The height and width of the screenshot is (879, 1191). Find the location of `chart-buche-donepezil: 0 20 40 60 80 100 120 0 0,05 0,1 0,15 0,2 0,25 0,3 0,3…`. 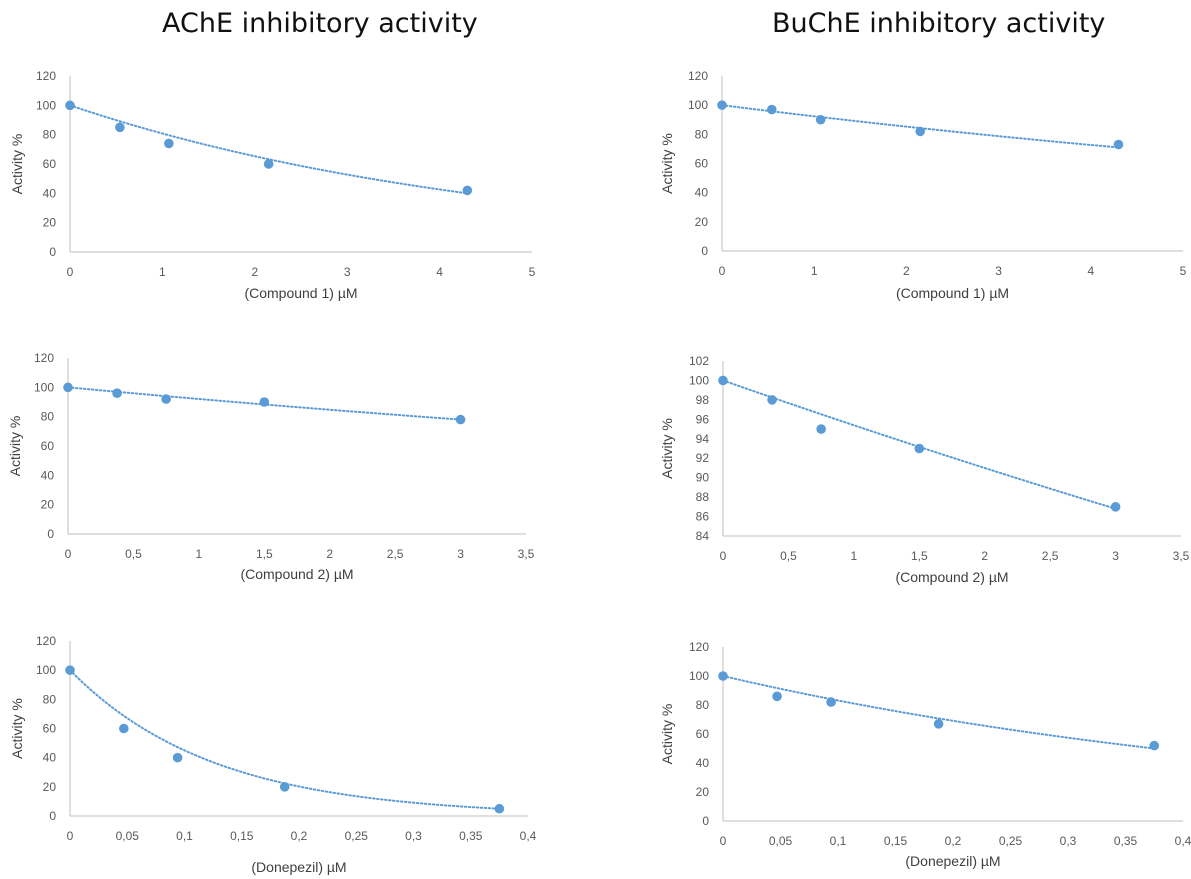

chart-buche-donepezil: 0 20 40 60 80 100 120 0 0,05 0,1 0,15 0,2 0,25 0,3 0,3… is located at coordinates (925, 754).